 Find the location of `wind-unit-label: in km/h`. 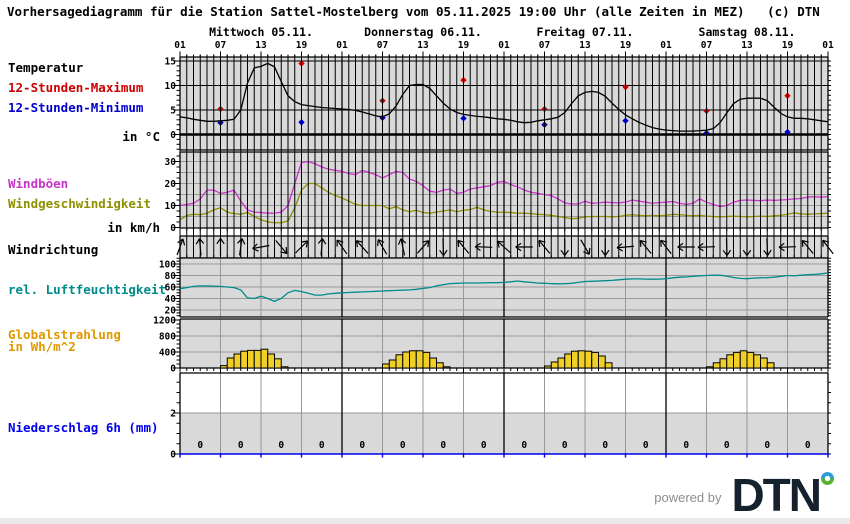

wind-unit-label: in km/h is located at coordinates (133, 227).